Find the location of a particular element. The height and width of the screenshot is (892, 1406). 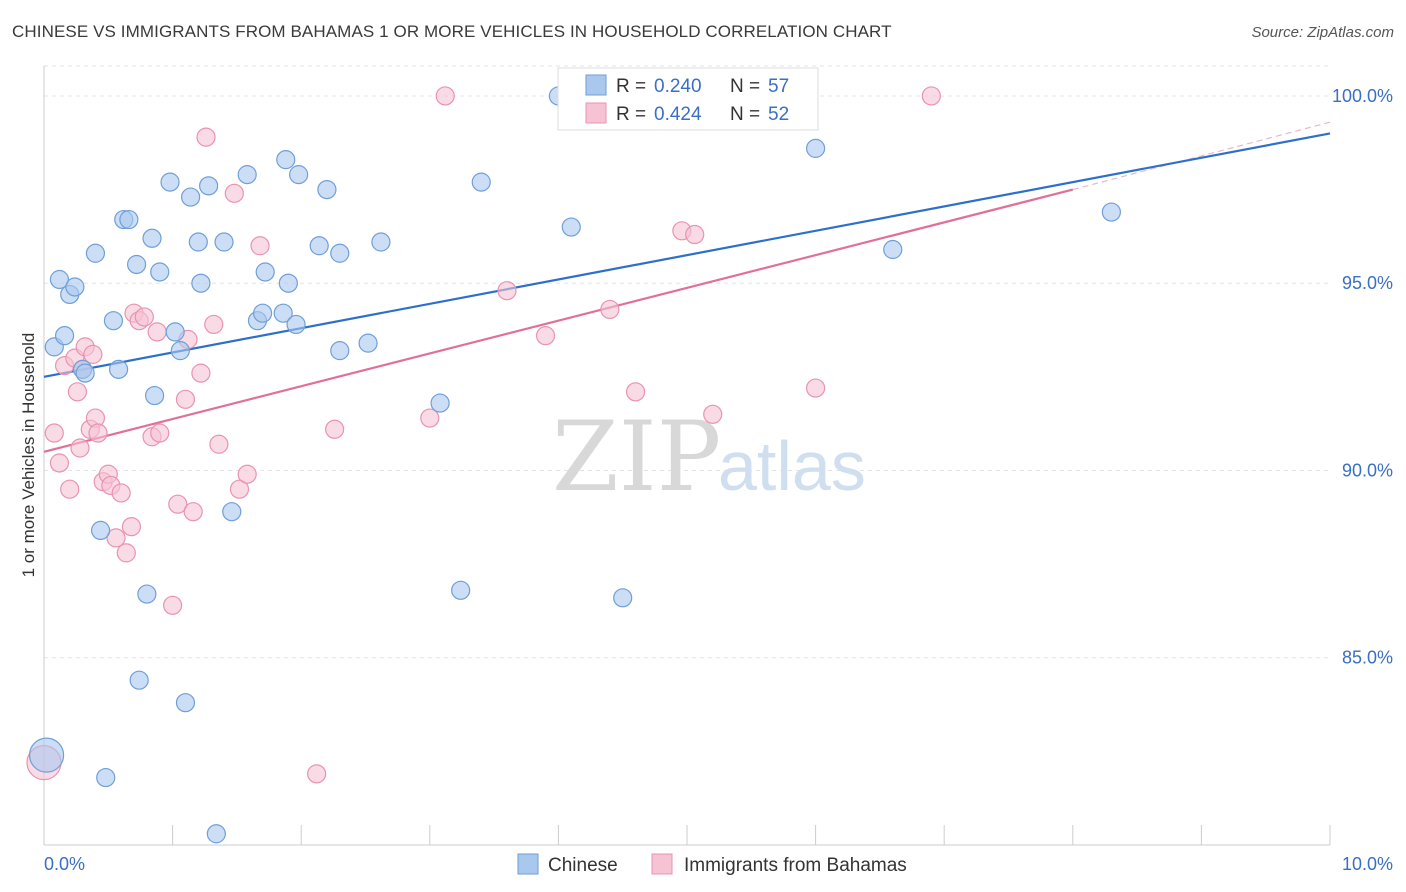

y-tick-label: 90.0% is located at coordinates (1367, 470).